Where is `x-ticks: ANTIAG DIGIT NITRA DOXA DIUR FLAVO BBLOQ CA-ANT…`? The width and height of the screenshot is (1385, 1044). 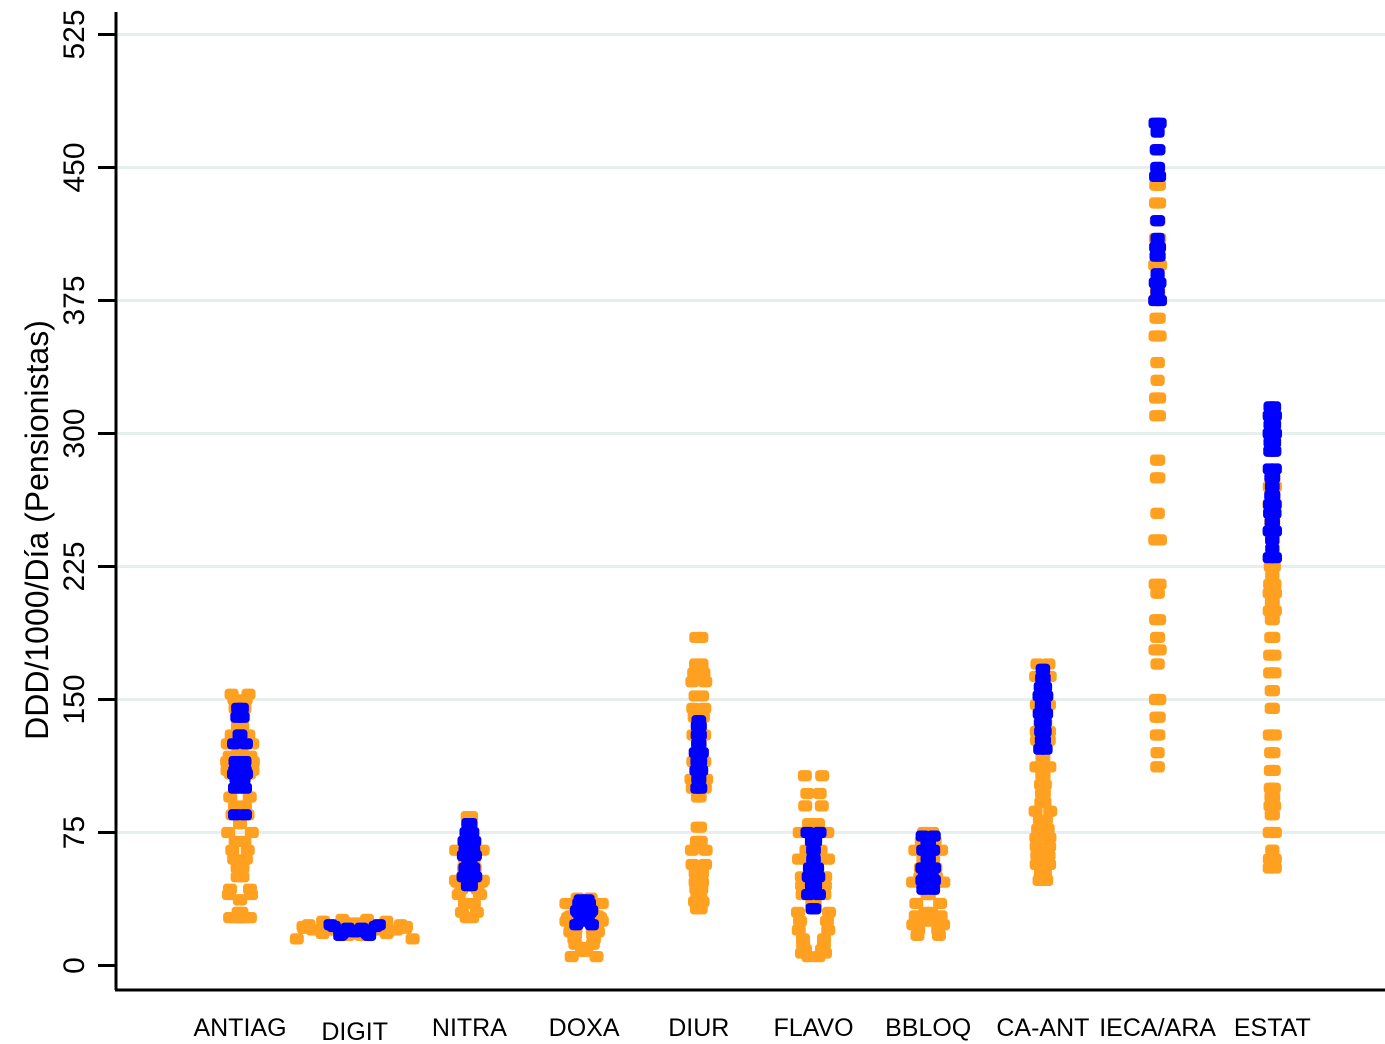
x-ticks: ANTIAG DIGIT NITRA DOXA DIUR FLAVO BBLOQ CA-ANT… is located at coordinates (751, 1029).